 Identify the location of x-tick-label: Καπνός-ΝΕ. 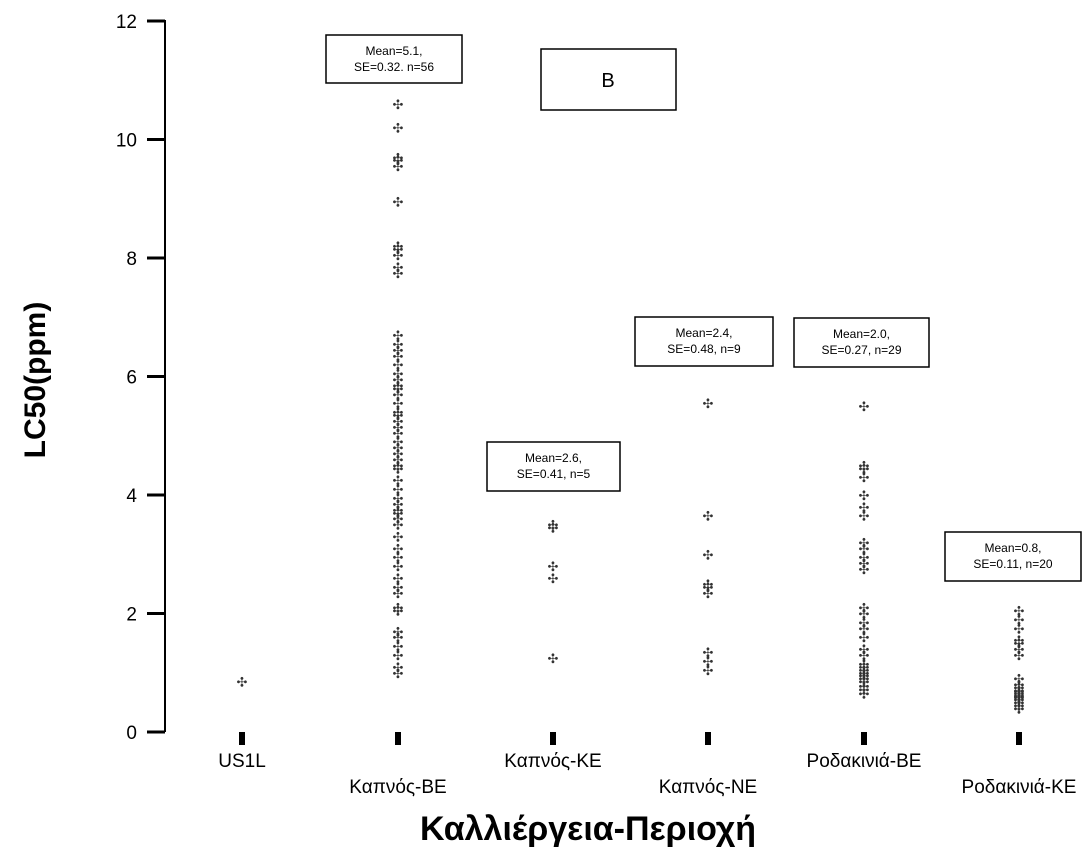
(708, 787).